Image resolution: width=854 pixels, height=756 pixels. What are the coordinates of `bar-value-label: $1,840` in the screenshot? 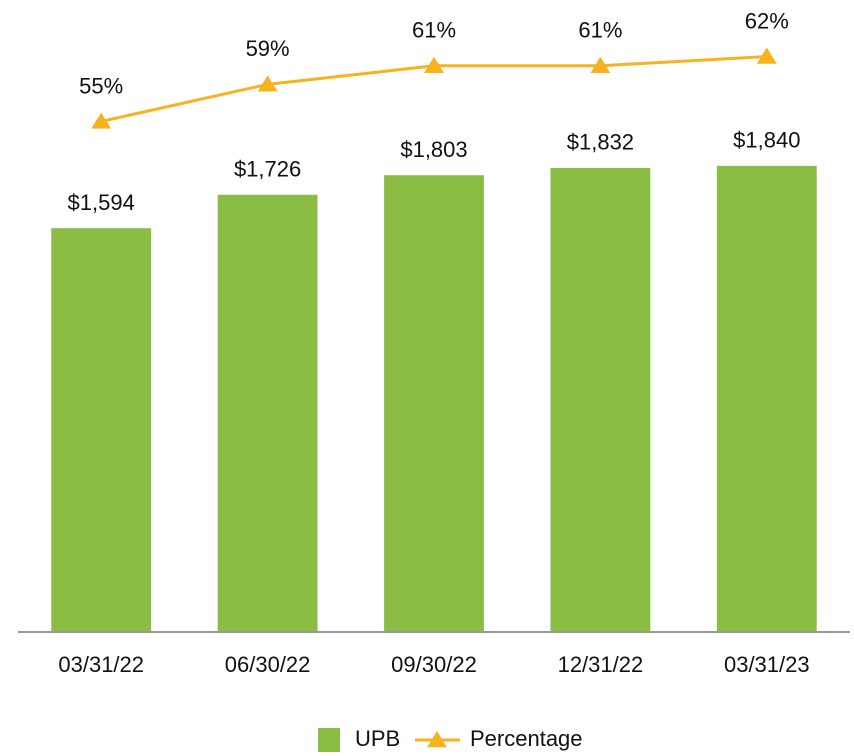 It's located at (766, 140).